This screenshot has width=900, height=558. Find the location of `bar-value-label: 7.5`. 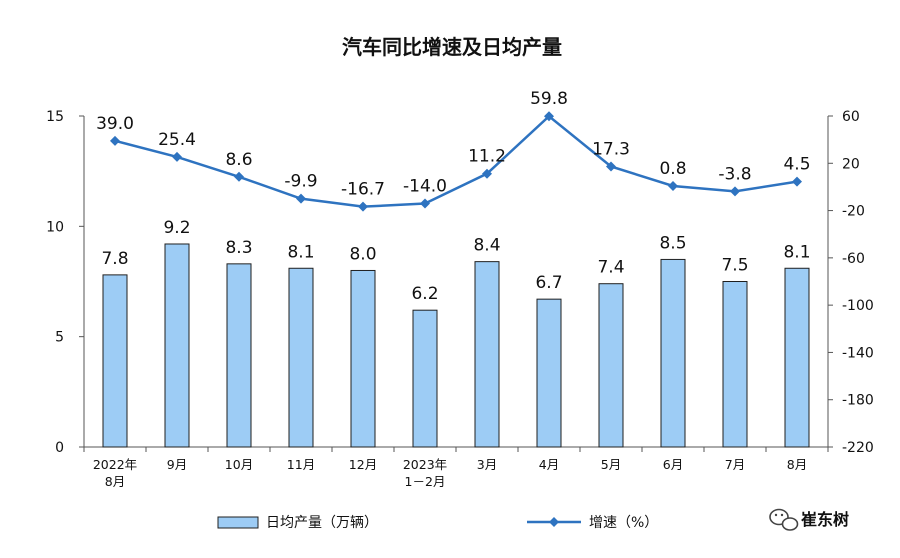

bar-value-label: 7.5 is located at coordinates (734, 266).